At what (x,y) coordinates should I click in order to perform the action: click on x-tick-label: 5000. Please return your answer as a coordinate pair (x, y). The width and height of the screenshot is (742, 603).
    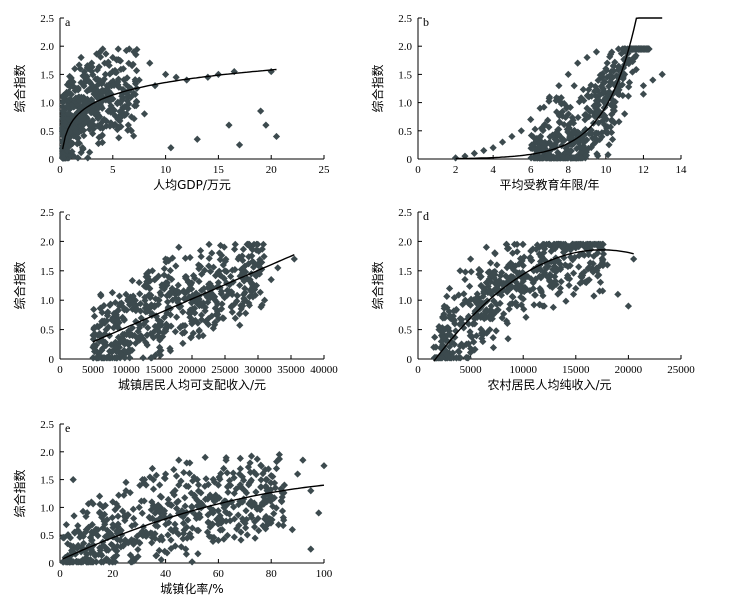
    Looking at the image, I should click on (93, 370).